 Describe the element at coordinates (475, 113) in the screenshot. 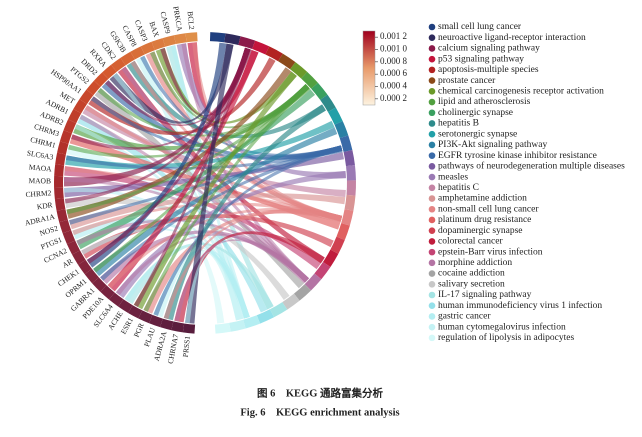

I see `legend-label: cholinergic synapse` at that location.